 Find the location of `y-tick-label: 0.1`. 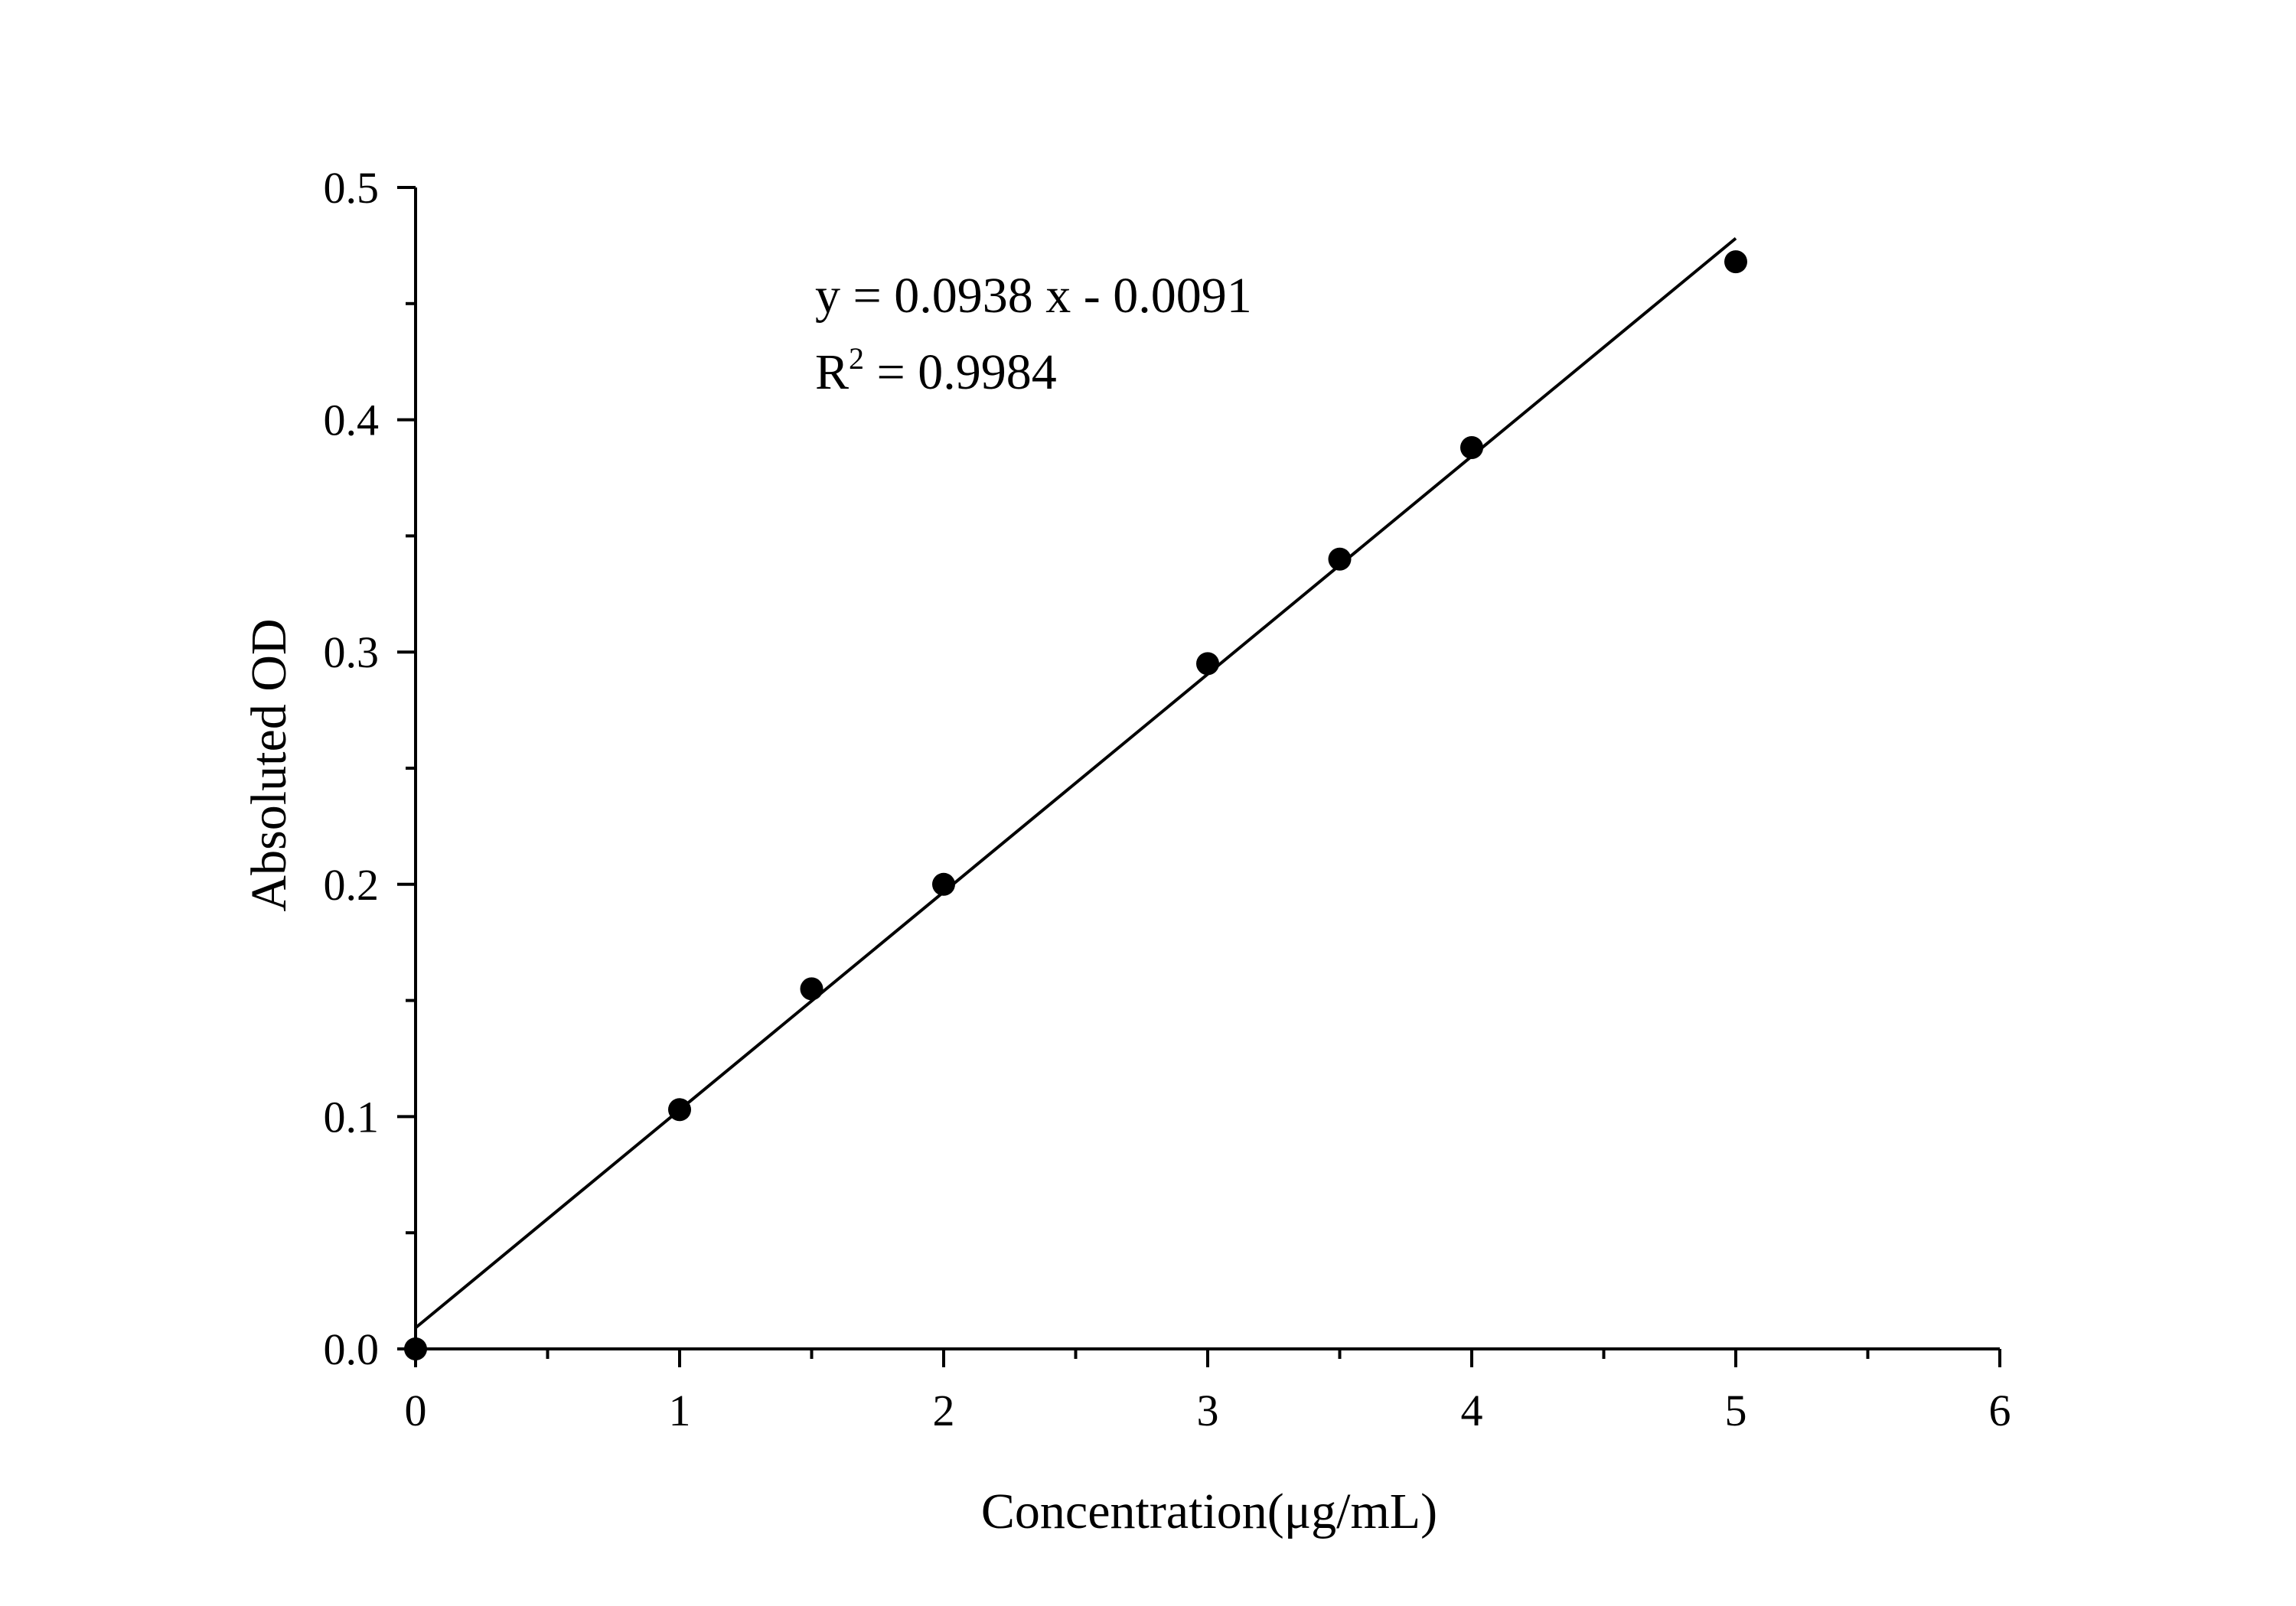

y-tick-label: 0.1 is located at coordinates (352, 1117).